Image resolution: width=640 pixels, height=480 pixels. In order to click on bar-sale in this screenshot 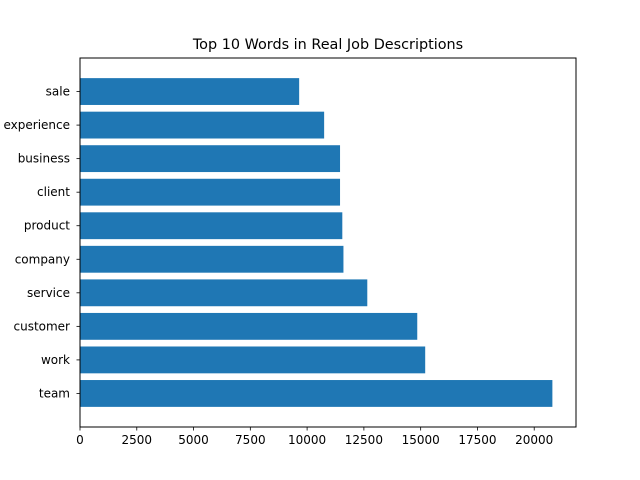, I will do `click(190, 91)`.